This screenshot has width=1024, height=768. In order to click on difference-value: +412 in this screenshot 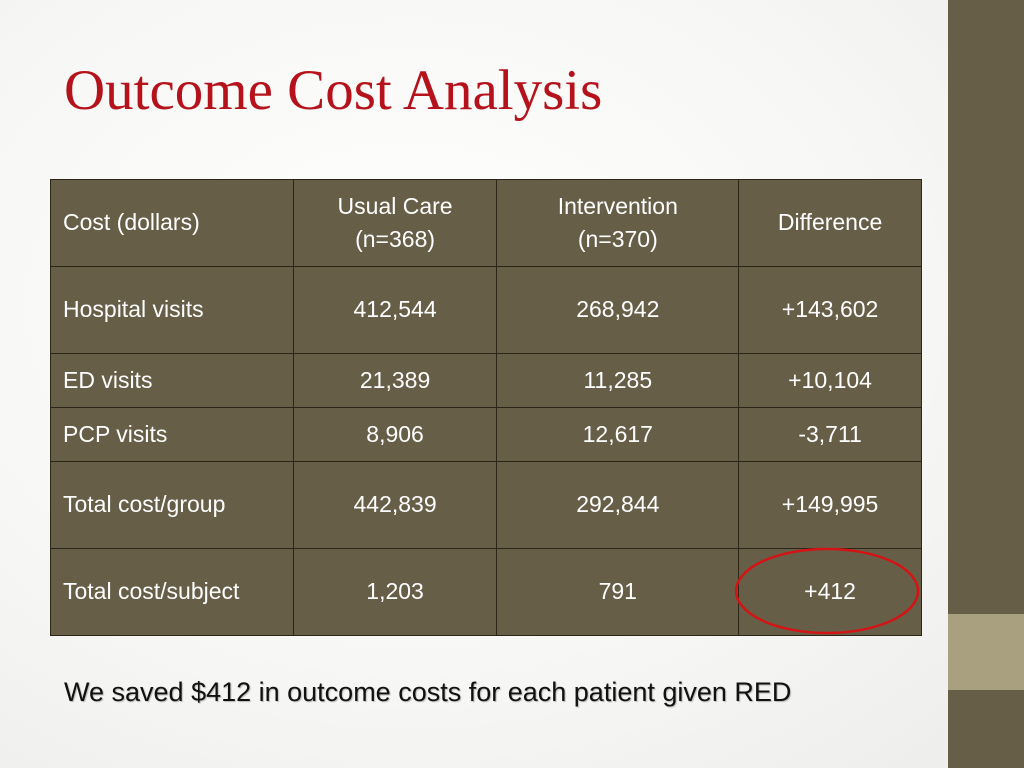, I will do `click(830, 592)`.